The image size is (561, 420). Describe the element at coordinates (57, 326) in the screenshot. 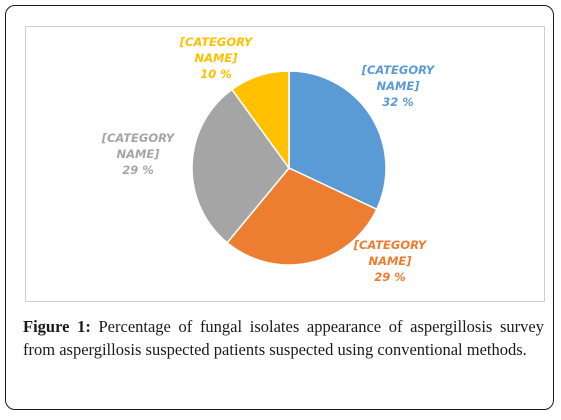

I see `caption-label: Figure 1:` at that location.